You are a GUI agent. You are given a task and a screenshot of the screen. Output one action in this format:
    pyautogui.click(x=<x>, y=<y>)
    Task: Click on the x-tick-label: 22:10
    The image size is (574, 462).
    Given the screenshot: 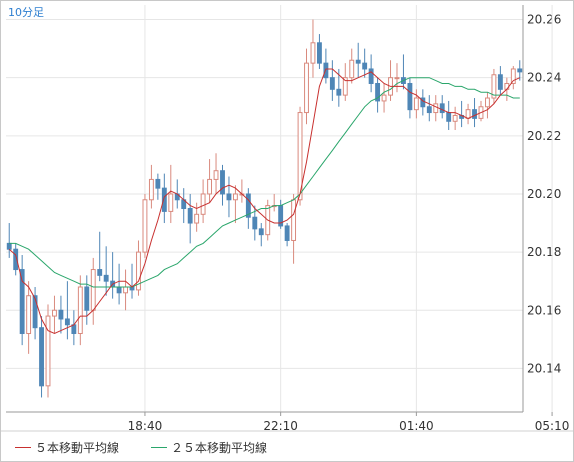 What is the action you would take?
    pyautogui.click(x=280, y=426)
    